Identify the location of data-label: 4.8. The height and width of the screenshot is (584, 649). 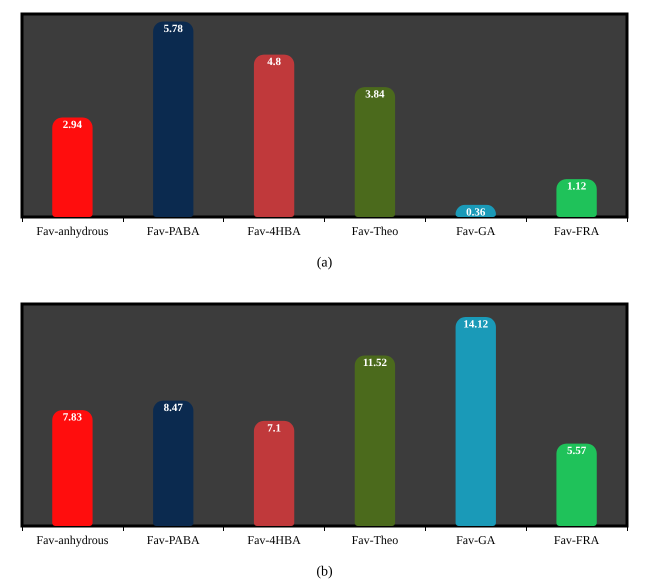
(274, 62).